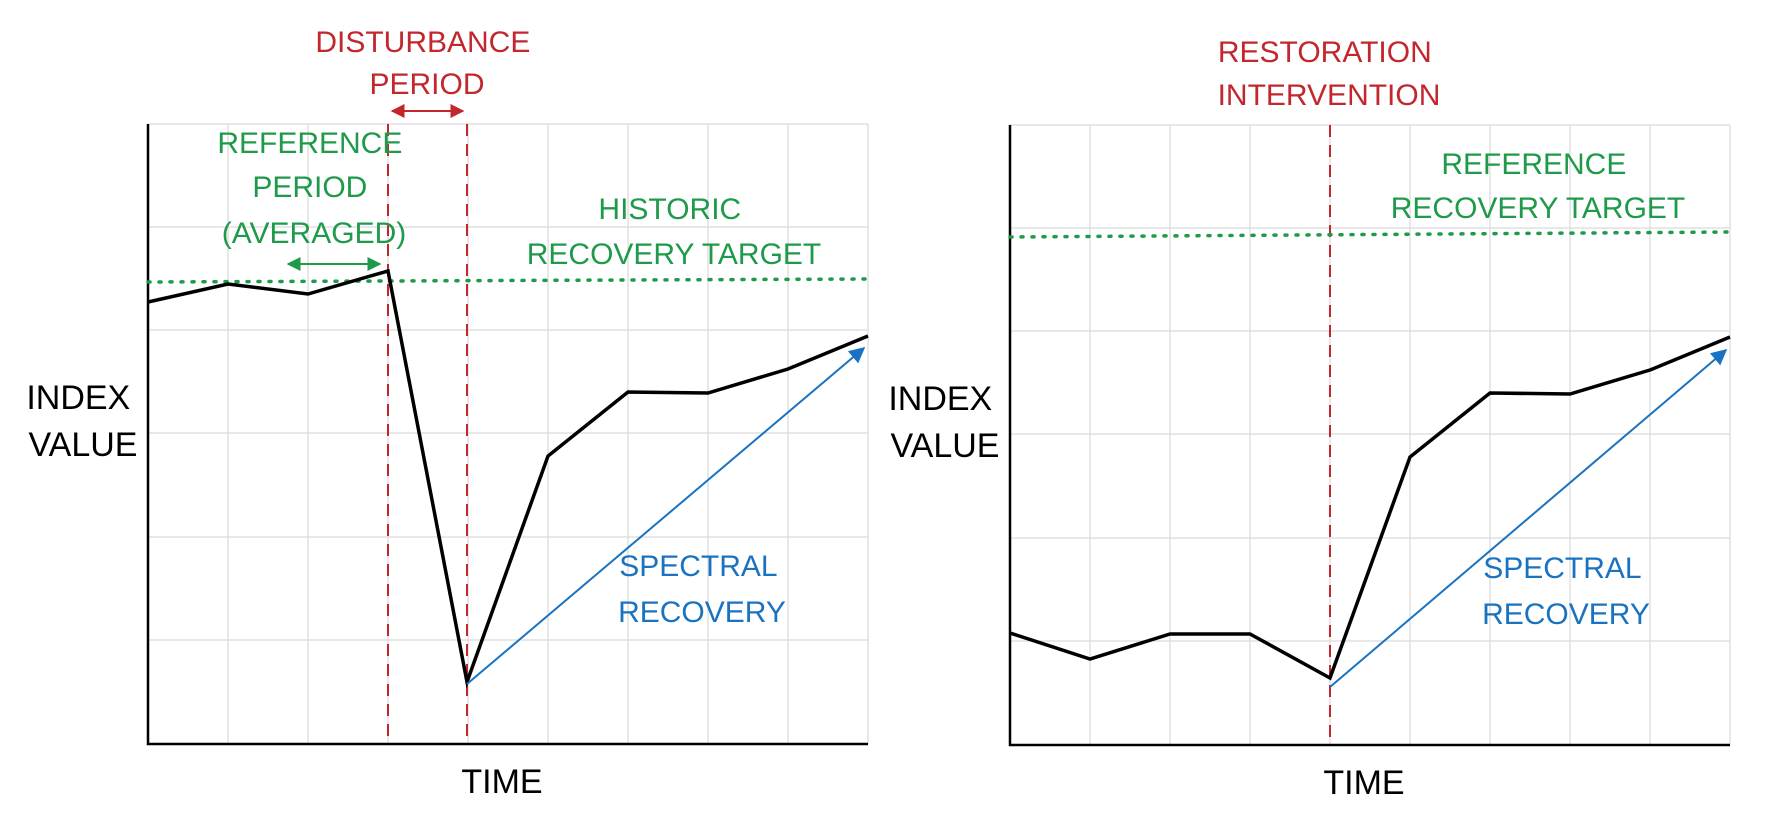 The image size is (1775, 818). What do you see at coordinates (666, 515) in the screenshot?
I see `spectral-recovery-arrow-left` at bounding box center [666, 515].